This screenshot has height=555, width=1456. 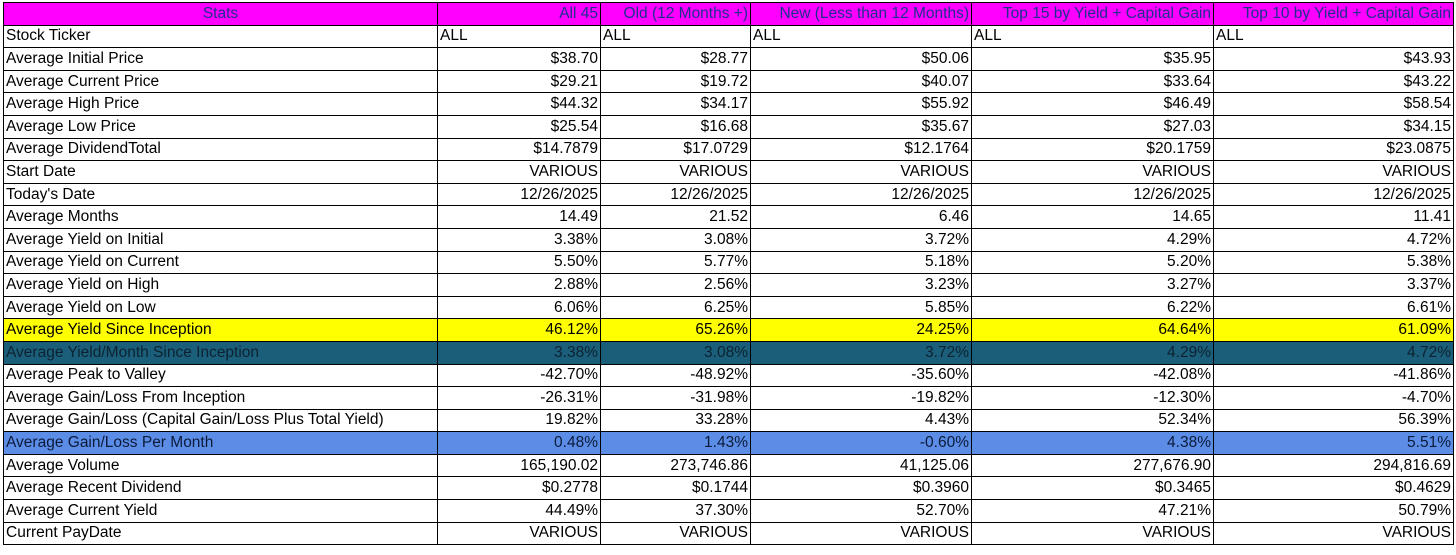 What do you see at coordinates (519, 14) in the screenshot?
I see `header-cell-all-45: All 45` at bounding box center [519, 14].